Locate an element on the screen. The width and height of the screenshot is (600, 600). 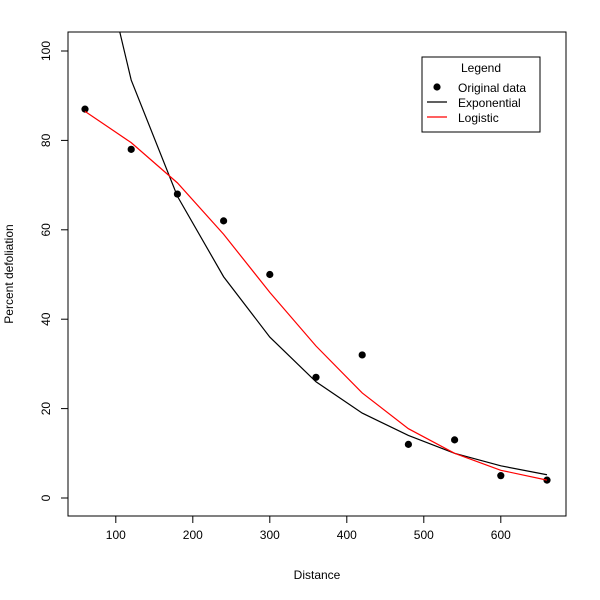
y-axis: 0 20 40 60 80 100 is located at coordinates (53, 271).